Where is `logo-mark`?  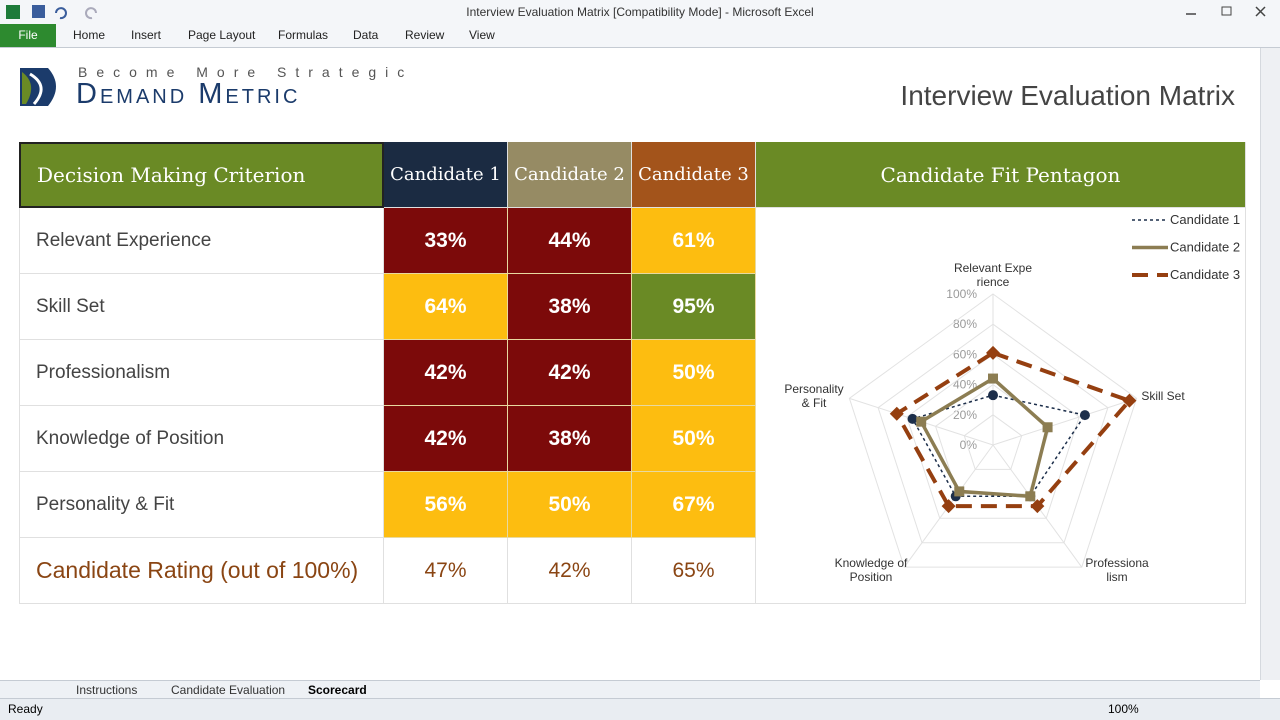
logo-mark is located at coordinates (38, 87).